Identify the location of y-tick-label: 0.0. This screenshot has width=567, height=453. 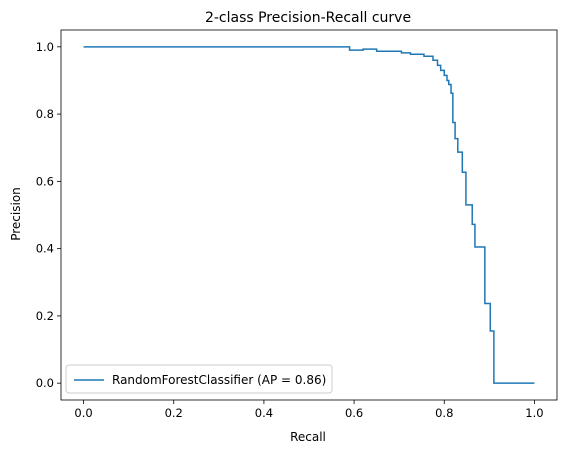
(45, 383).